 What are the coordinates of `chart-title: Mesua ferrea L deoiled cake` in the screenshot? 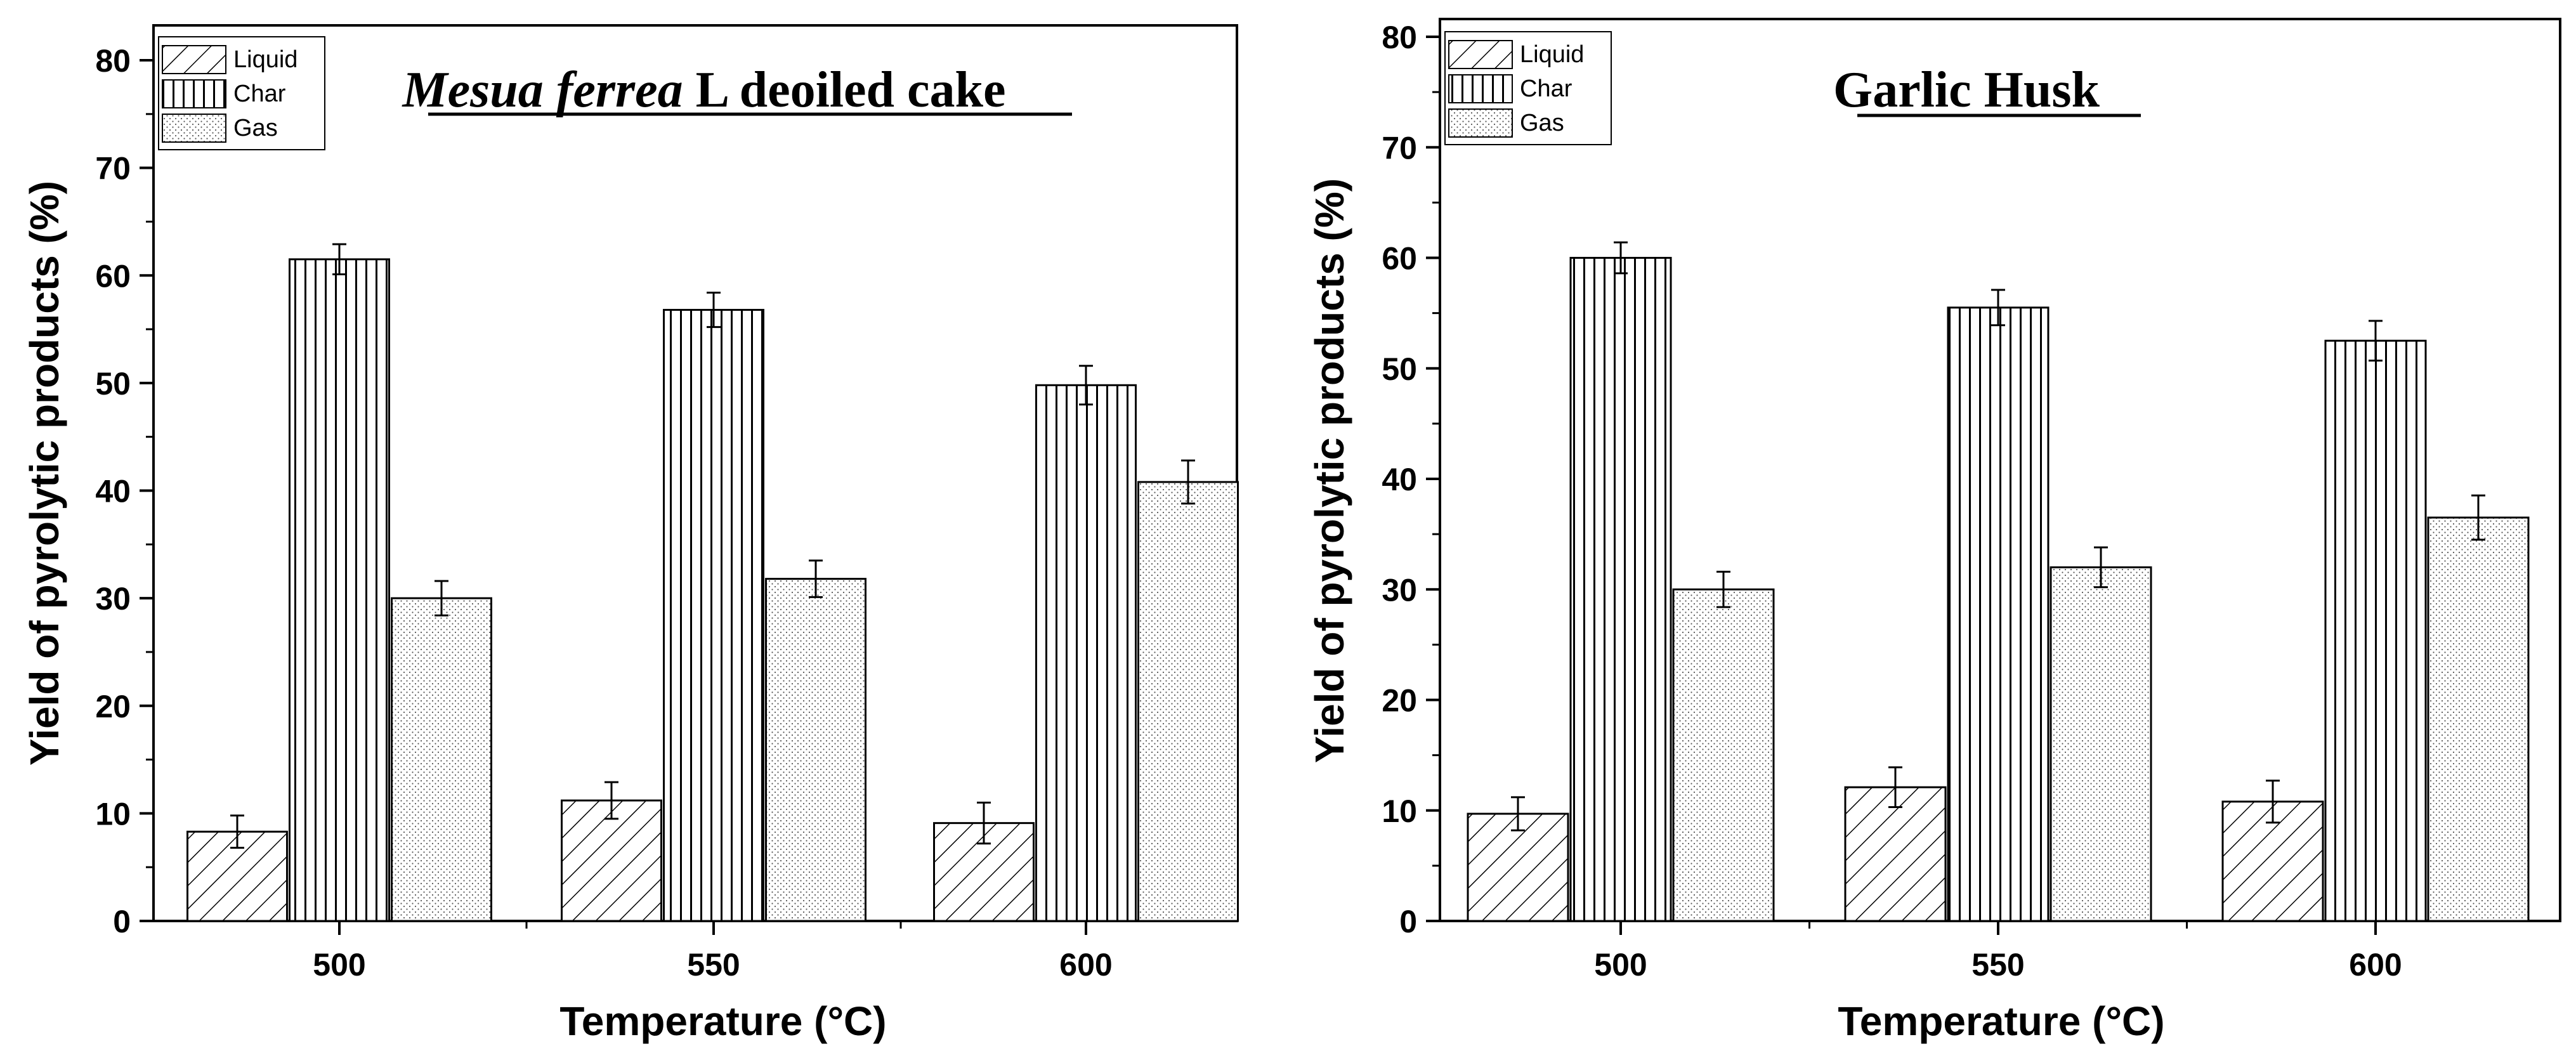 It's located at (703, 90).